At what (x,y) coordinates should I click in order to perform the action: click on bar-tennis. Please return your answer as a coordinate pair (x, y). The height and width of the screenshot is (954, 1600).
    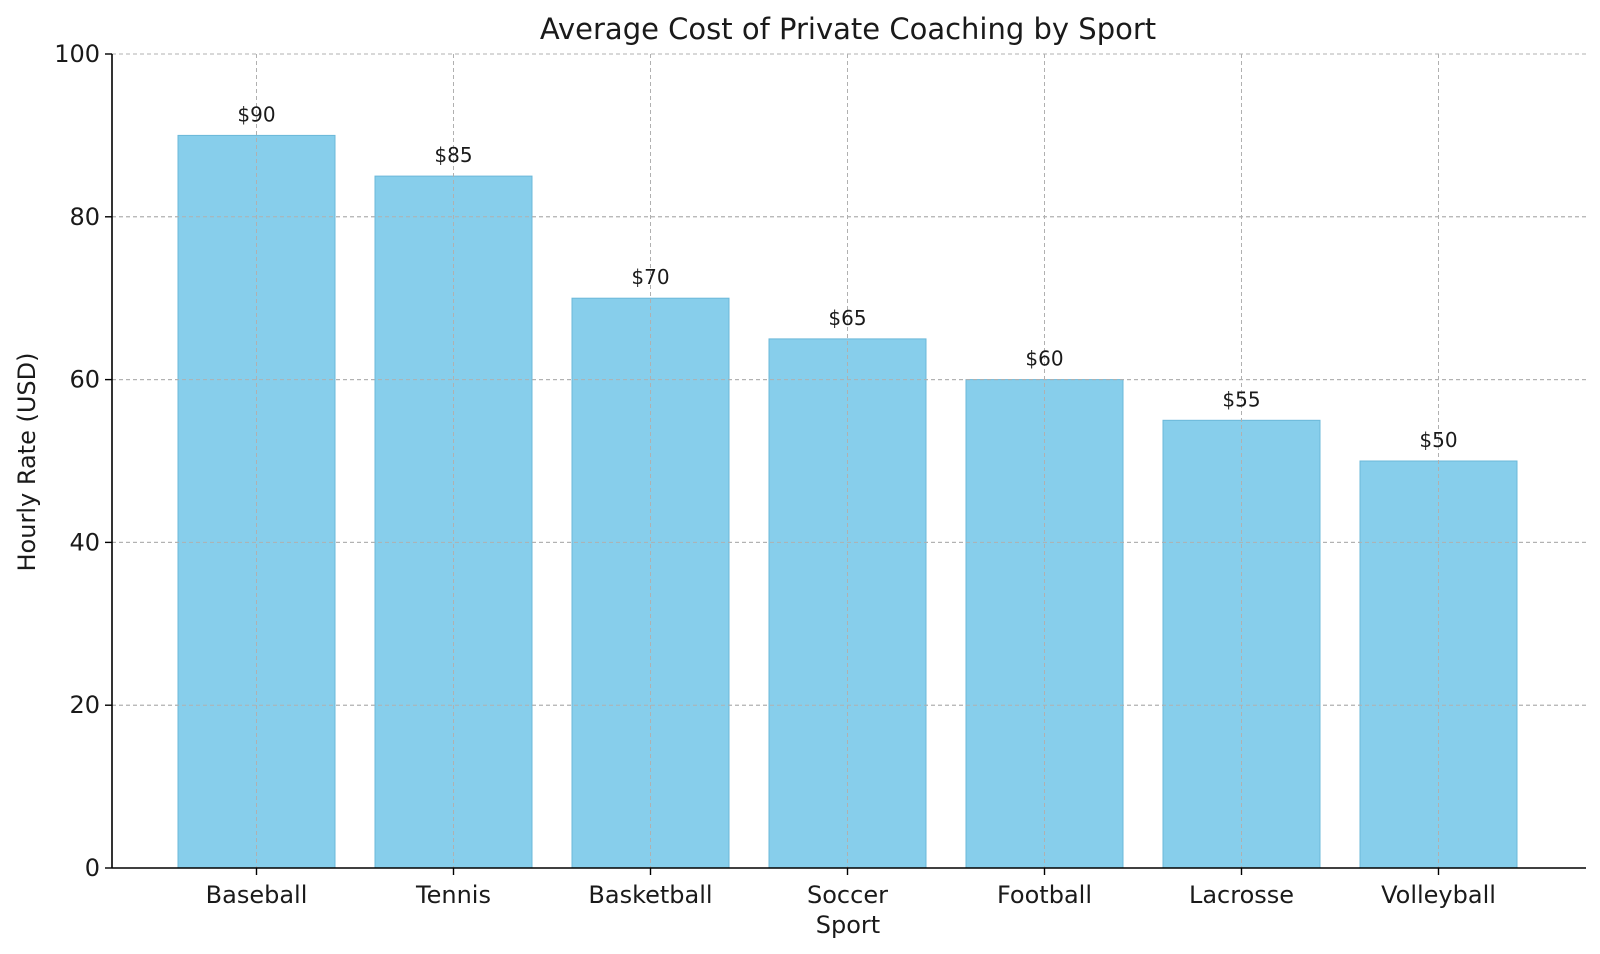
    Looking at the image, I should click on (453, 522).